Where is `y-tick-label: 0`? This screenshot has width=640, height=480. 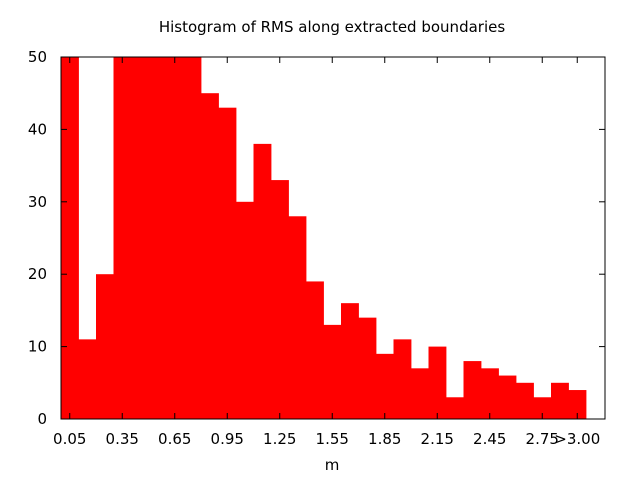
y-tick-label: 0 is located at coordinates (42, 419).